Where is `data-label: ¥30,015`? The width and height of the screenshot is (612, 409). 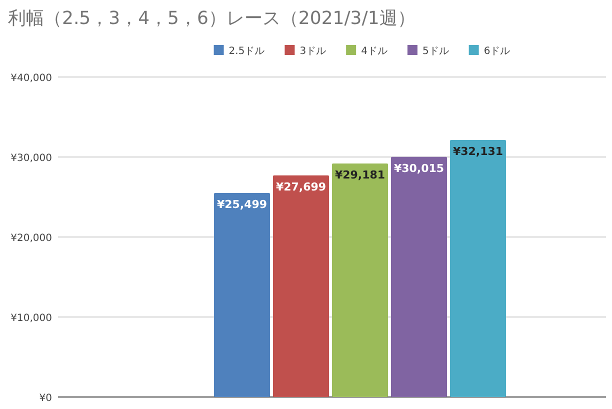
data-label: ¥30,015 is located at coordinates (419, 168).